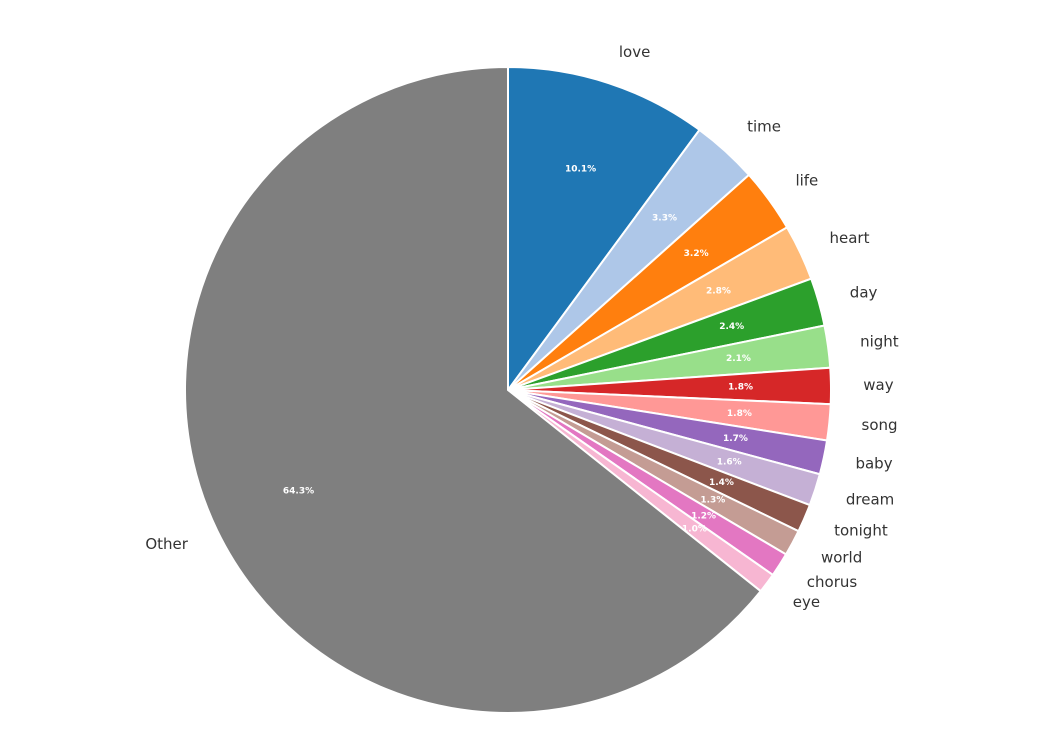 Image resolution: width=1052 pixels, height=752 pixels. Describe the element at coordinates (806, 602) in the screenshot. I see `wedge-label: eye` at that location.